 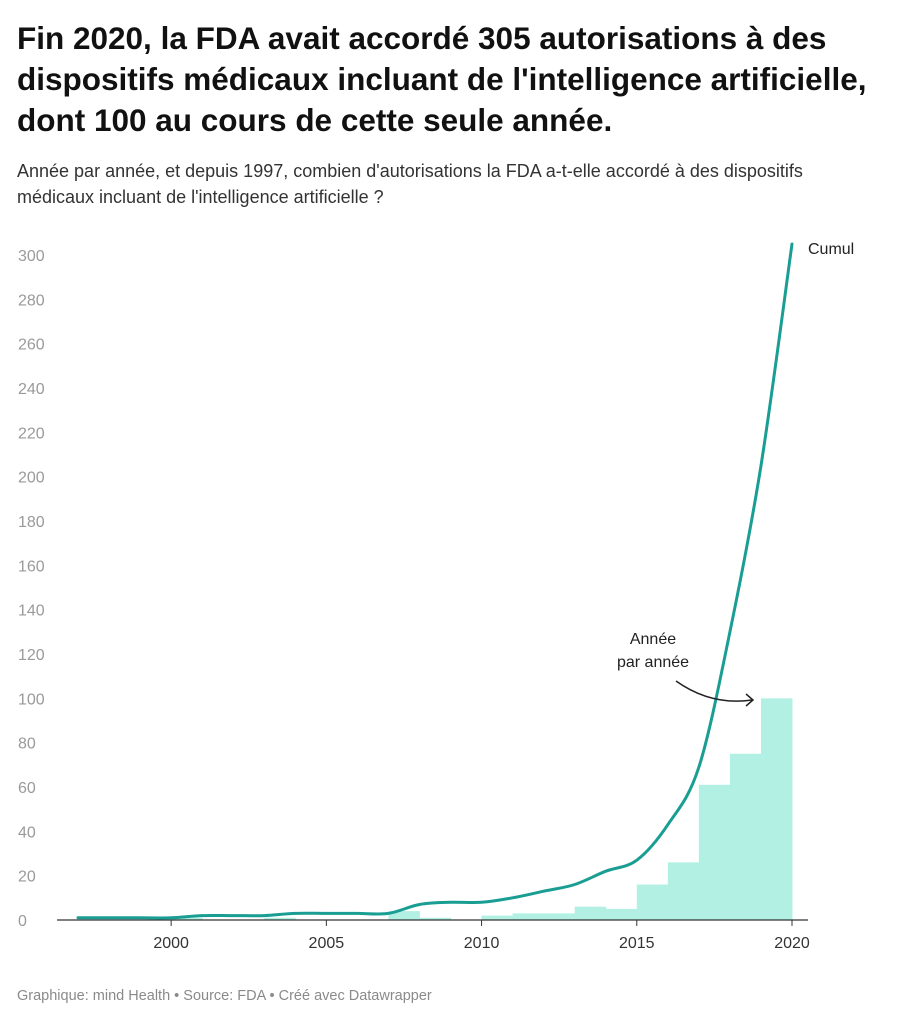 What do you see at coordinates (22, 921) in the screenshot?
I see `y-tick-label: 0` at bounding box center [22, 921].